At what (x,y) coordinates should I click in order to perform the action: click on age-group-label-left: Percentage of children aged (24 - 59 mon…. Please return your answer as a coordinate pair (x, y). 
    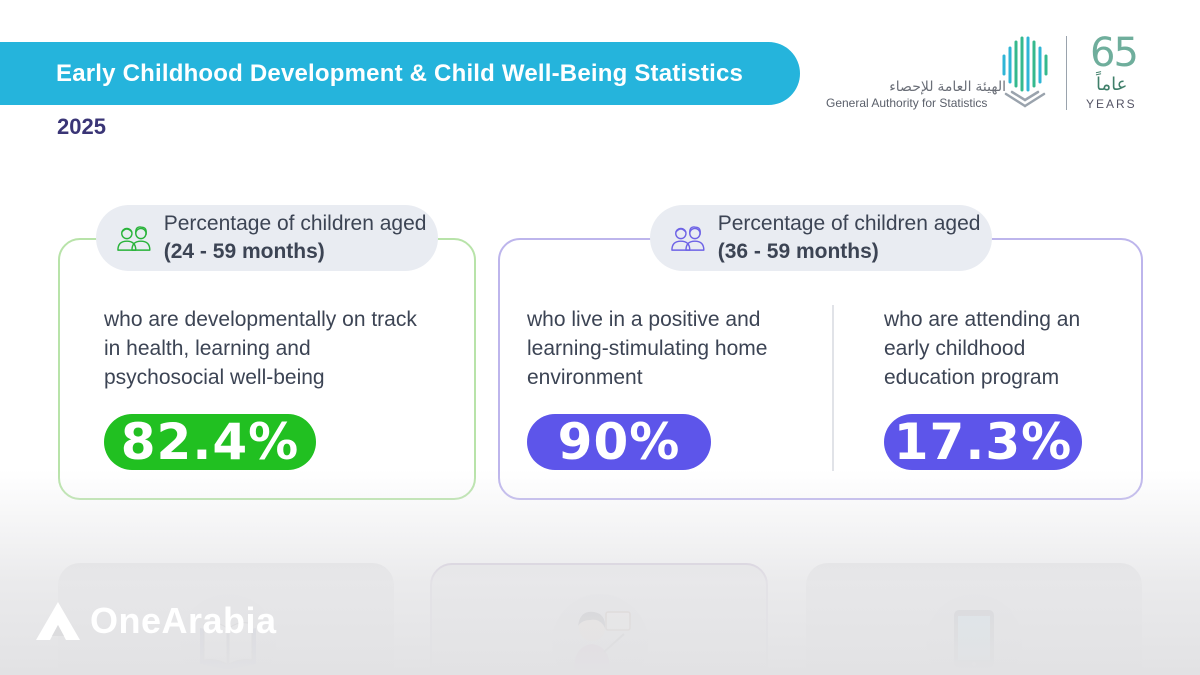
    Looking at the image, I should click on (267, 238).